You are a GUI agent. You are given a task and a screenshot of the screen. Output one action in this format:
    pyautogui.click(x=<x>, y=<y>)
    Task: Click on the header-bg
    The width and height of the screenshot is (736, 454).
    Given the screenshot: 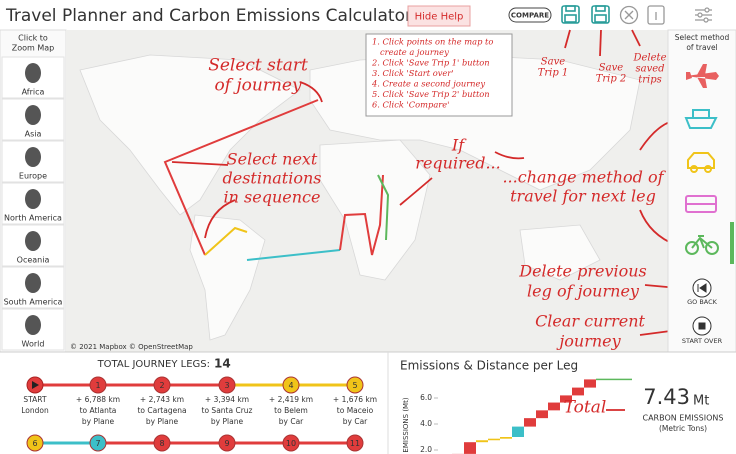 What is the action you would take?
    pyautogui.click(x=368, y=15)
    